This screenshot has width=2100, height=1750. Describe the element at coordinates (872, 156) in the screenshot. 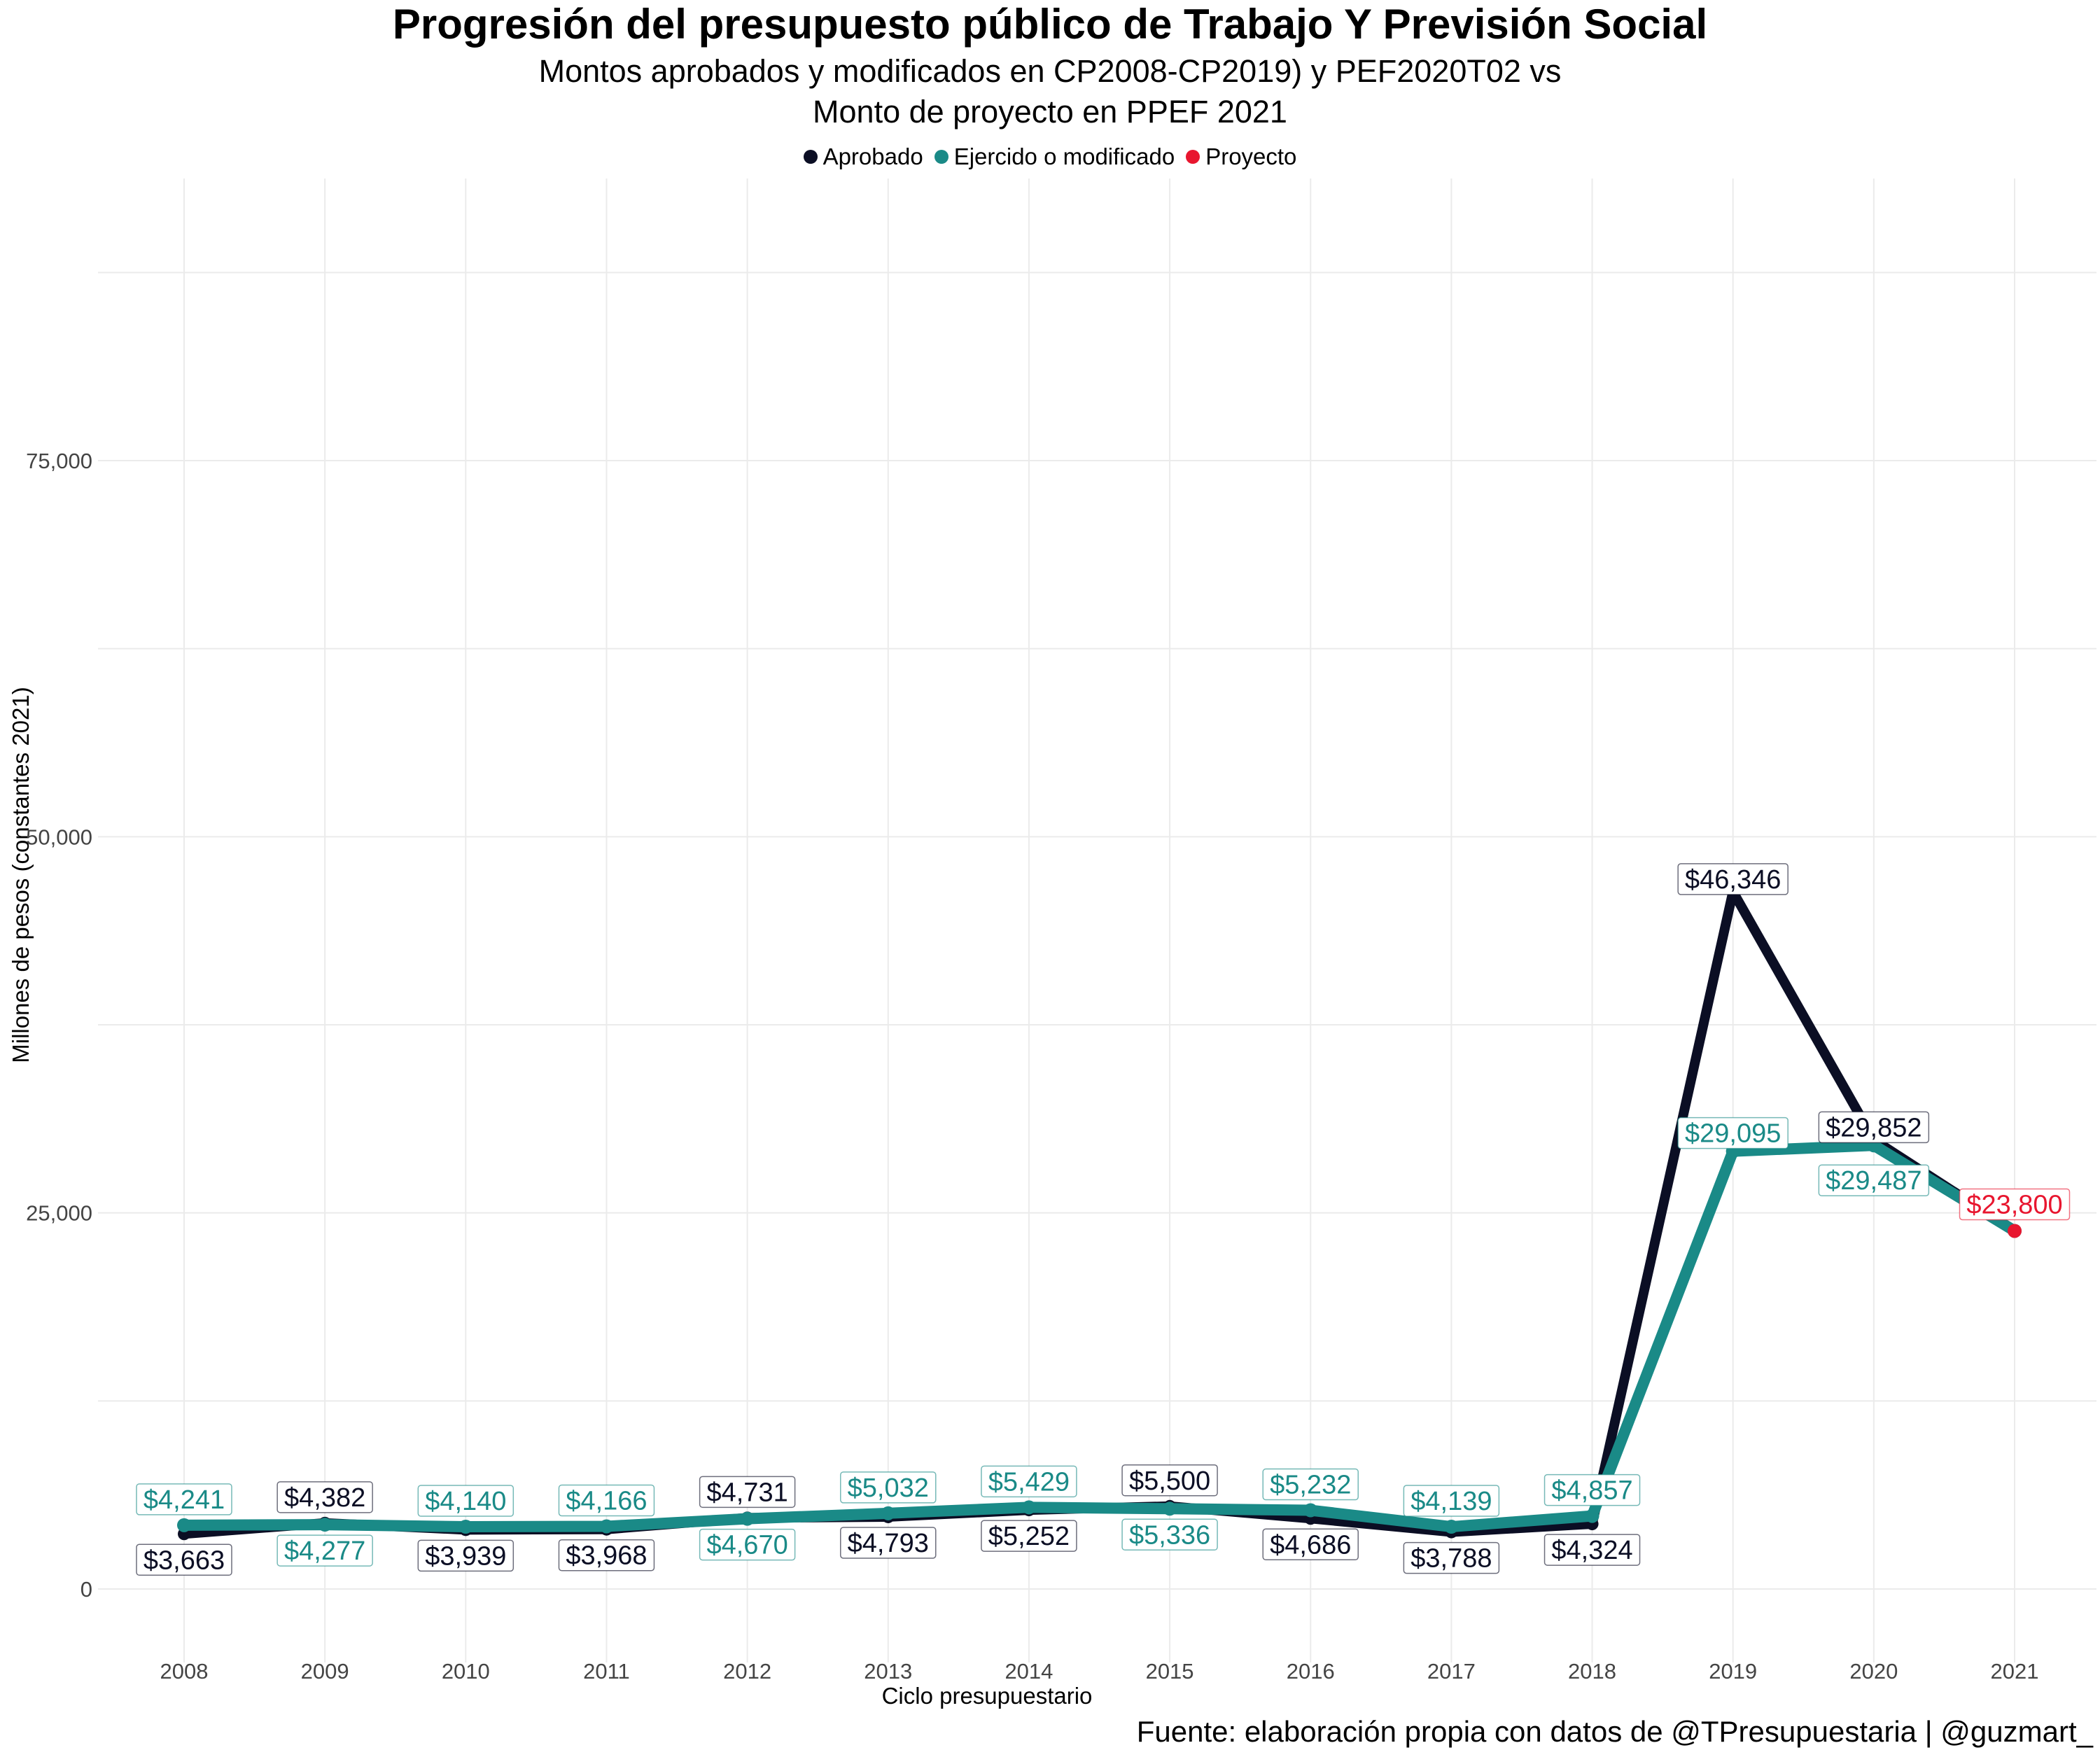

I see `legend-label-aprobado: Aprobado` at that location.